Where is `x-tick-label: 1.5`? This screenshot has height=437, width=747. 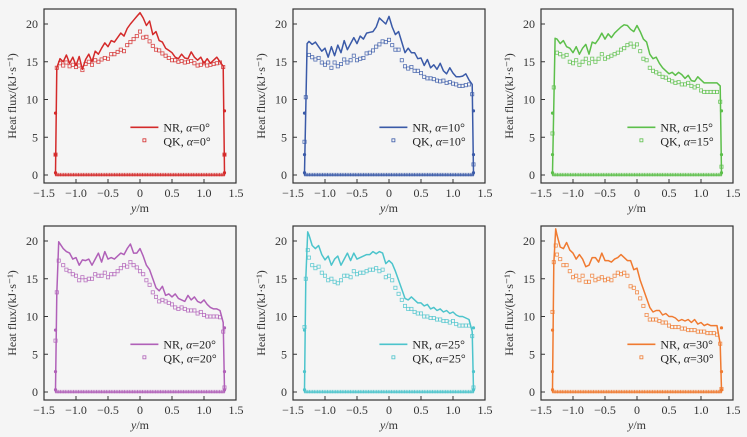 x-tick-label: 1.5 is located at coordinates (236, 193).